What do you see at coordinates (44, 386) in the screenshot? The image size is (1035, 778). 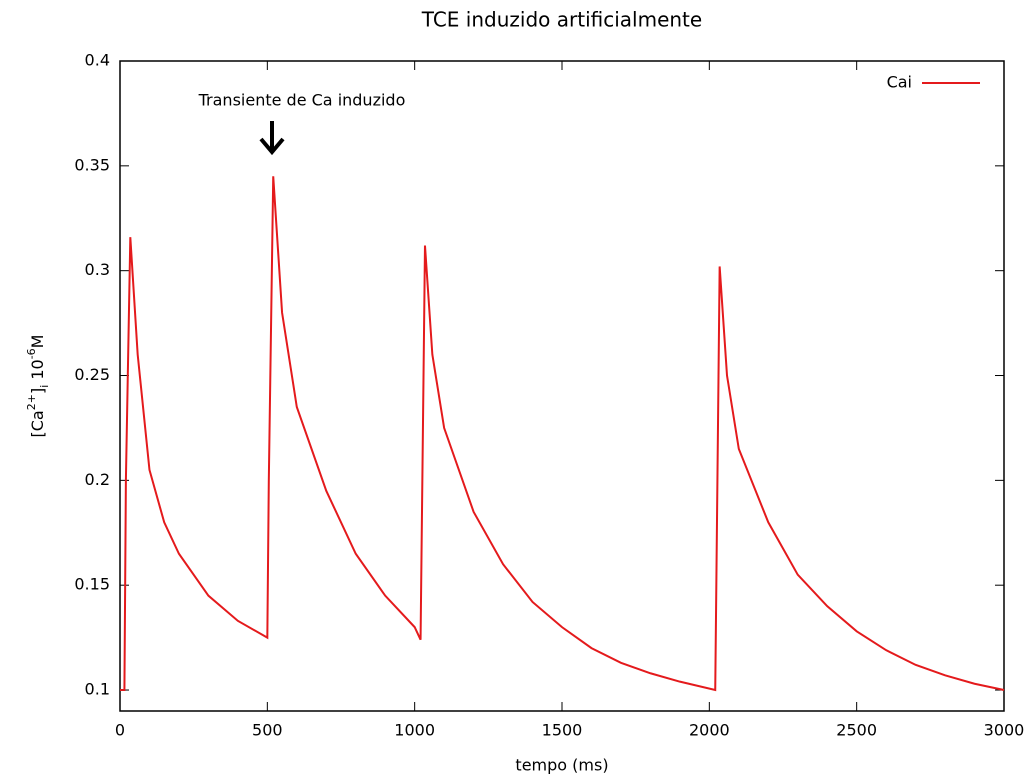 I see `y-axis-label-part: i` at bounding box center [44, 386].